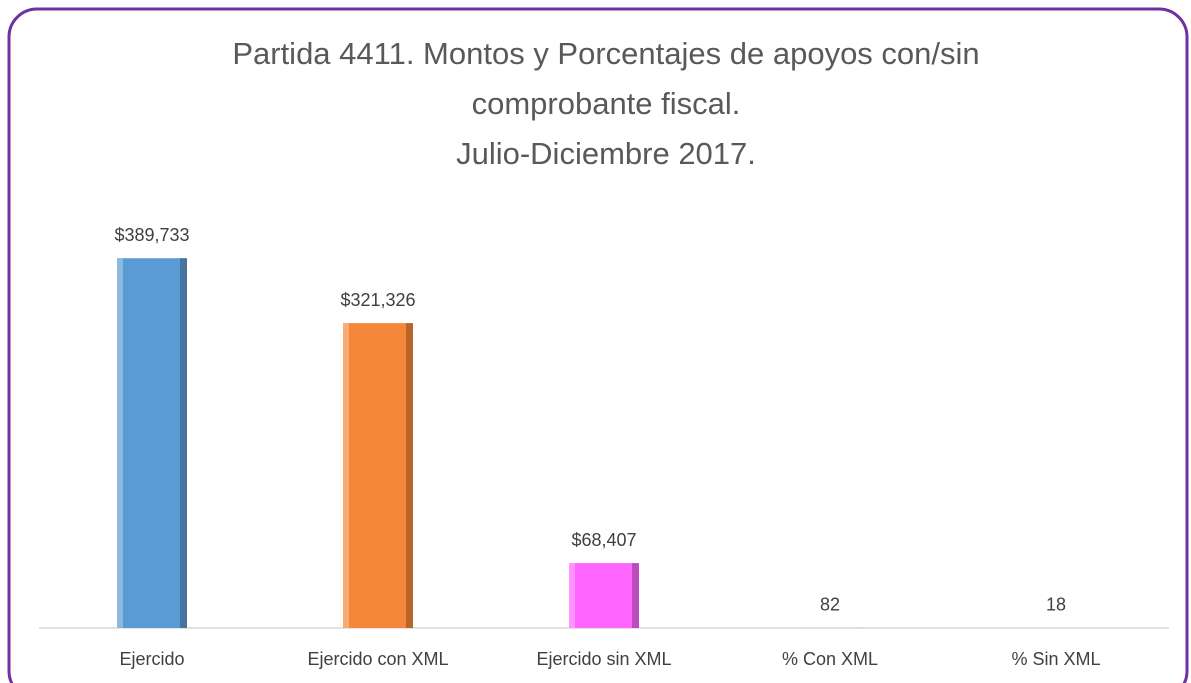  What do you see at coordinates (603, 540) in the screenshot?
I see `data-label: $68,407` at bounding box center [603, 540].